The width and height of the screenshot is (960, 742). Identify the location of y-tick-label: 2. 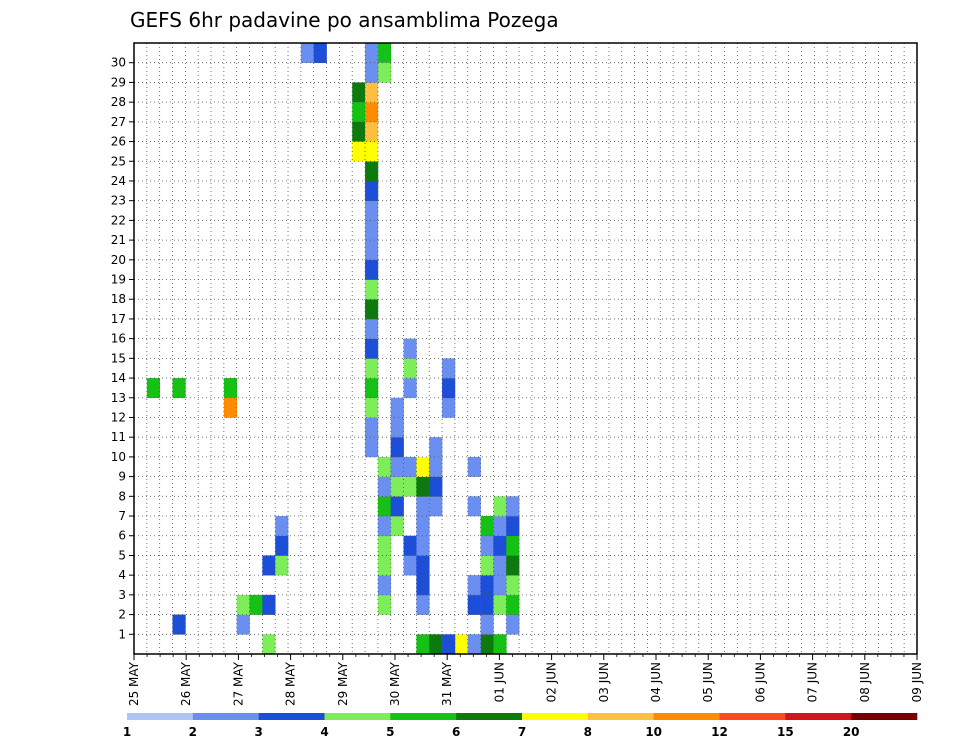
(122, 615).